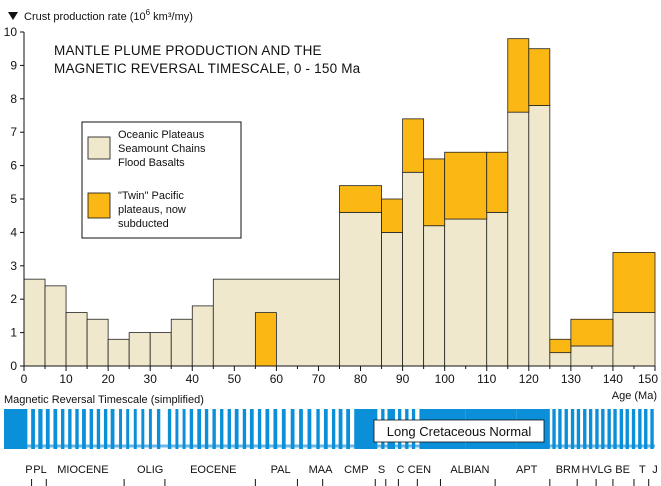  I want to click on x-tick-label-1: 10, so click(66, 379).